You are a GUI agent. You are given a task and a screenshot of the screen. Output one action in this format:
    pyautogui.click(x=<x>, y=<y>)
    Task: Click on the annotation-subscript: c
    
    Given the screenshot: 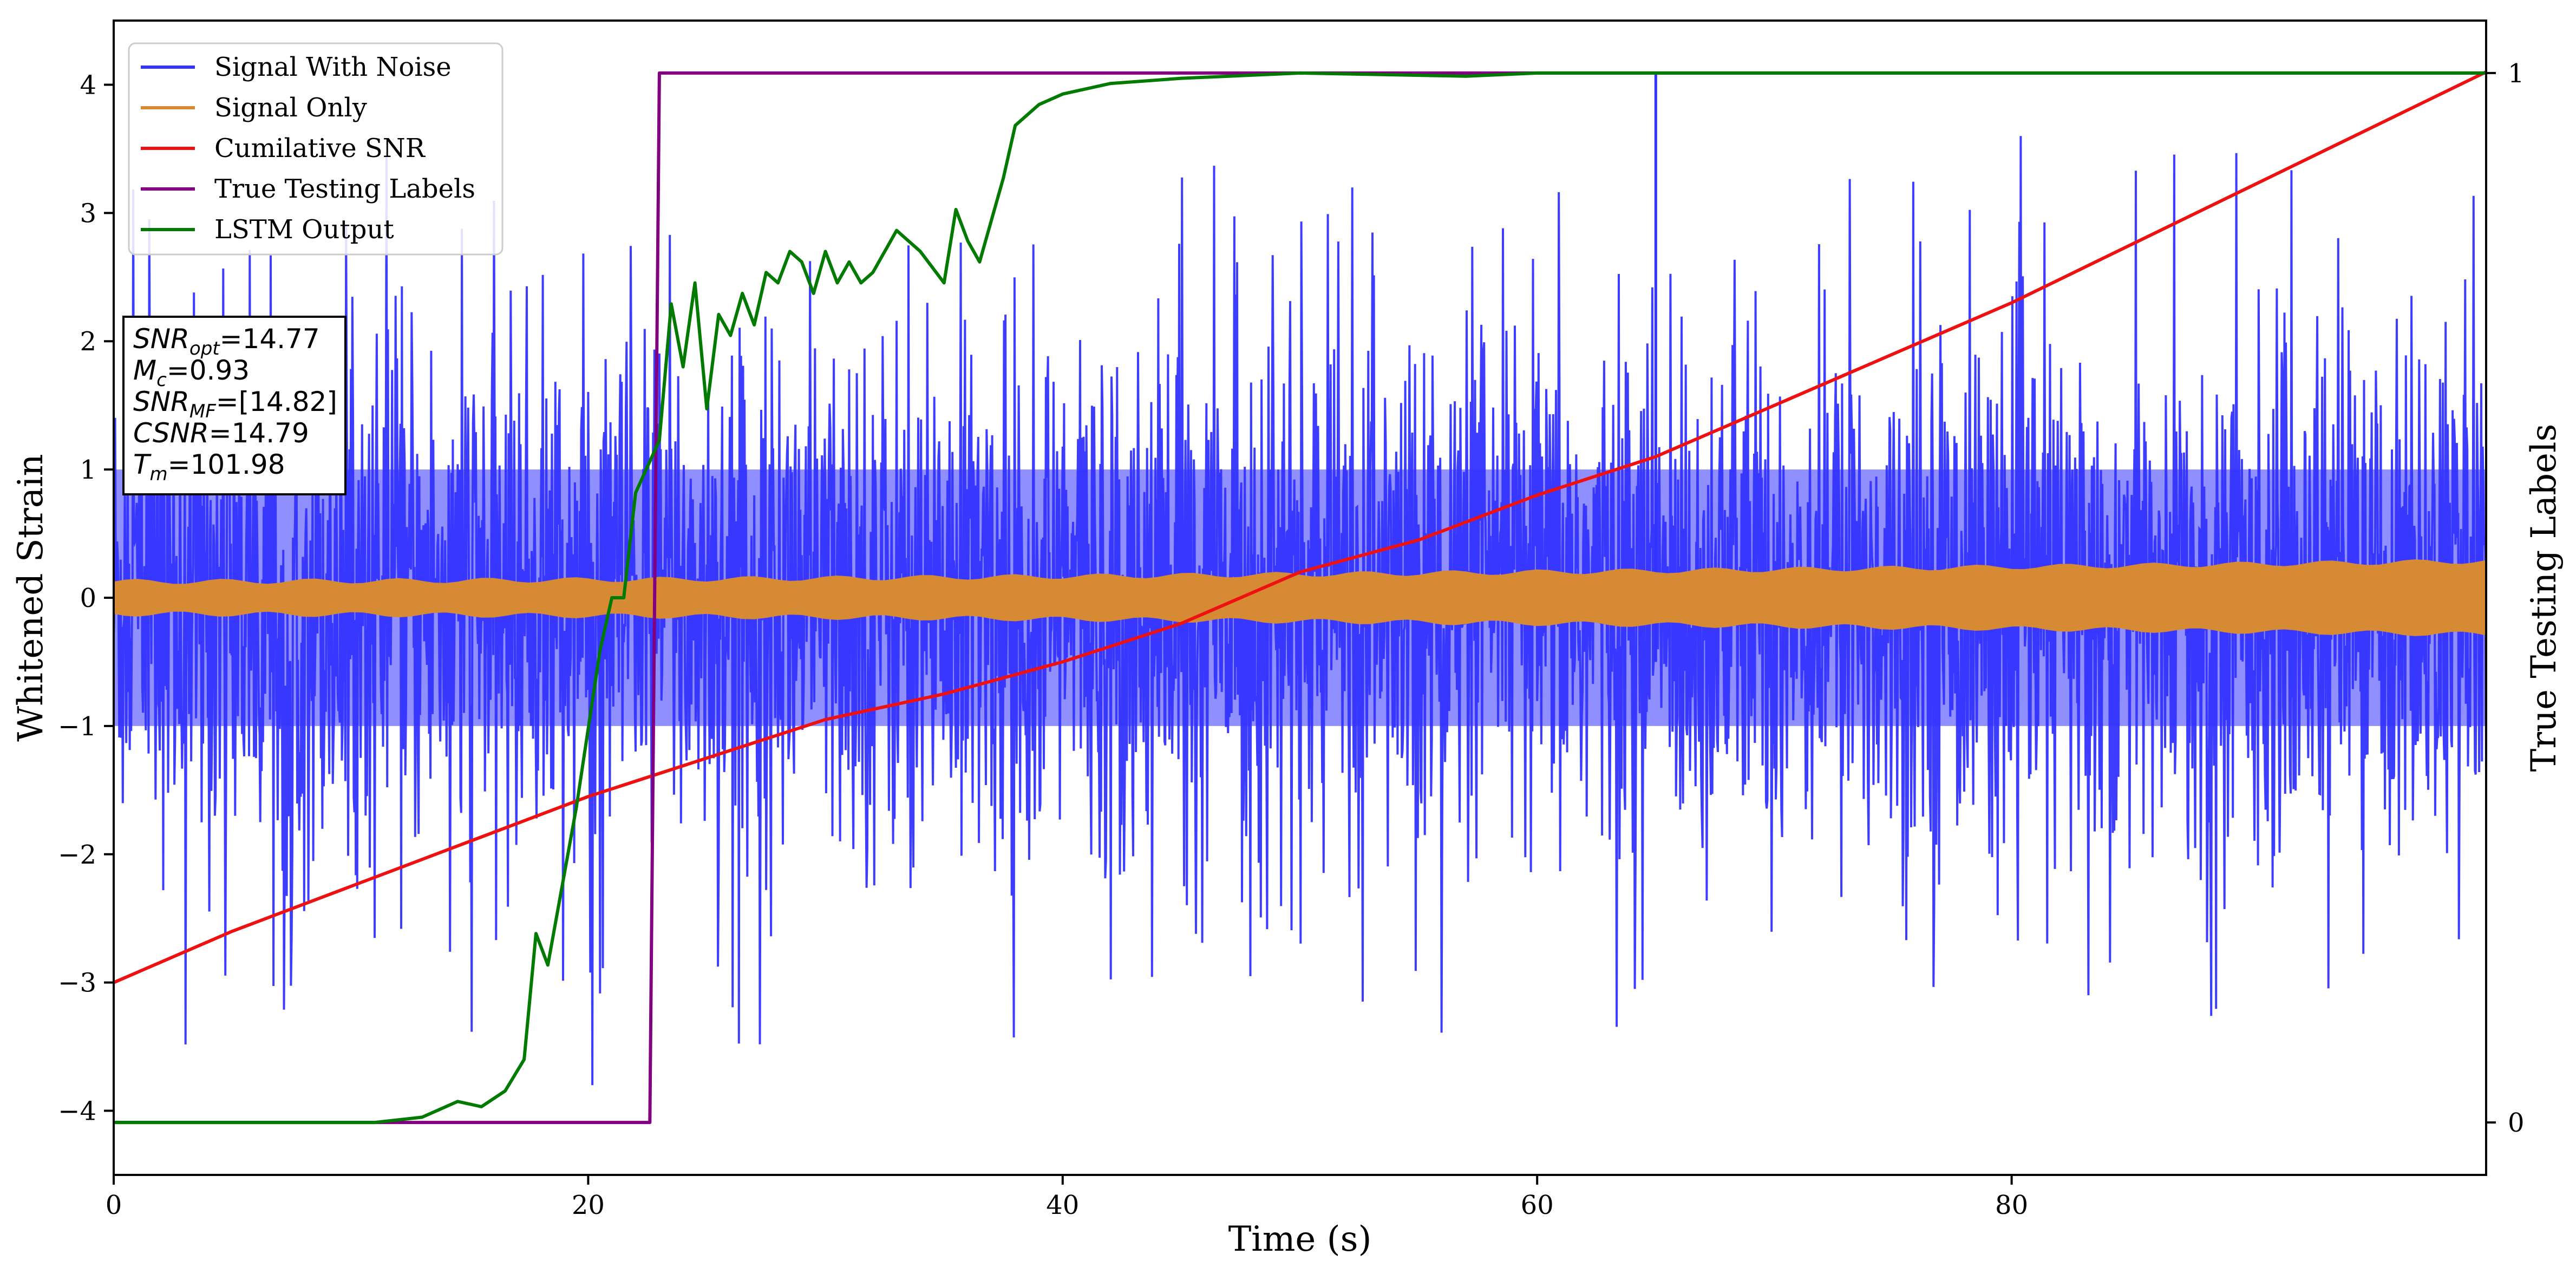 What is the action you would take?
    pyautogui.click(x=161, y=380)
    